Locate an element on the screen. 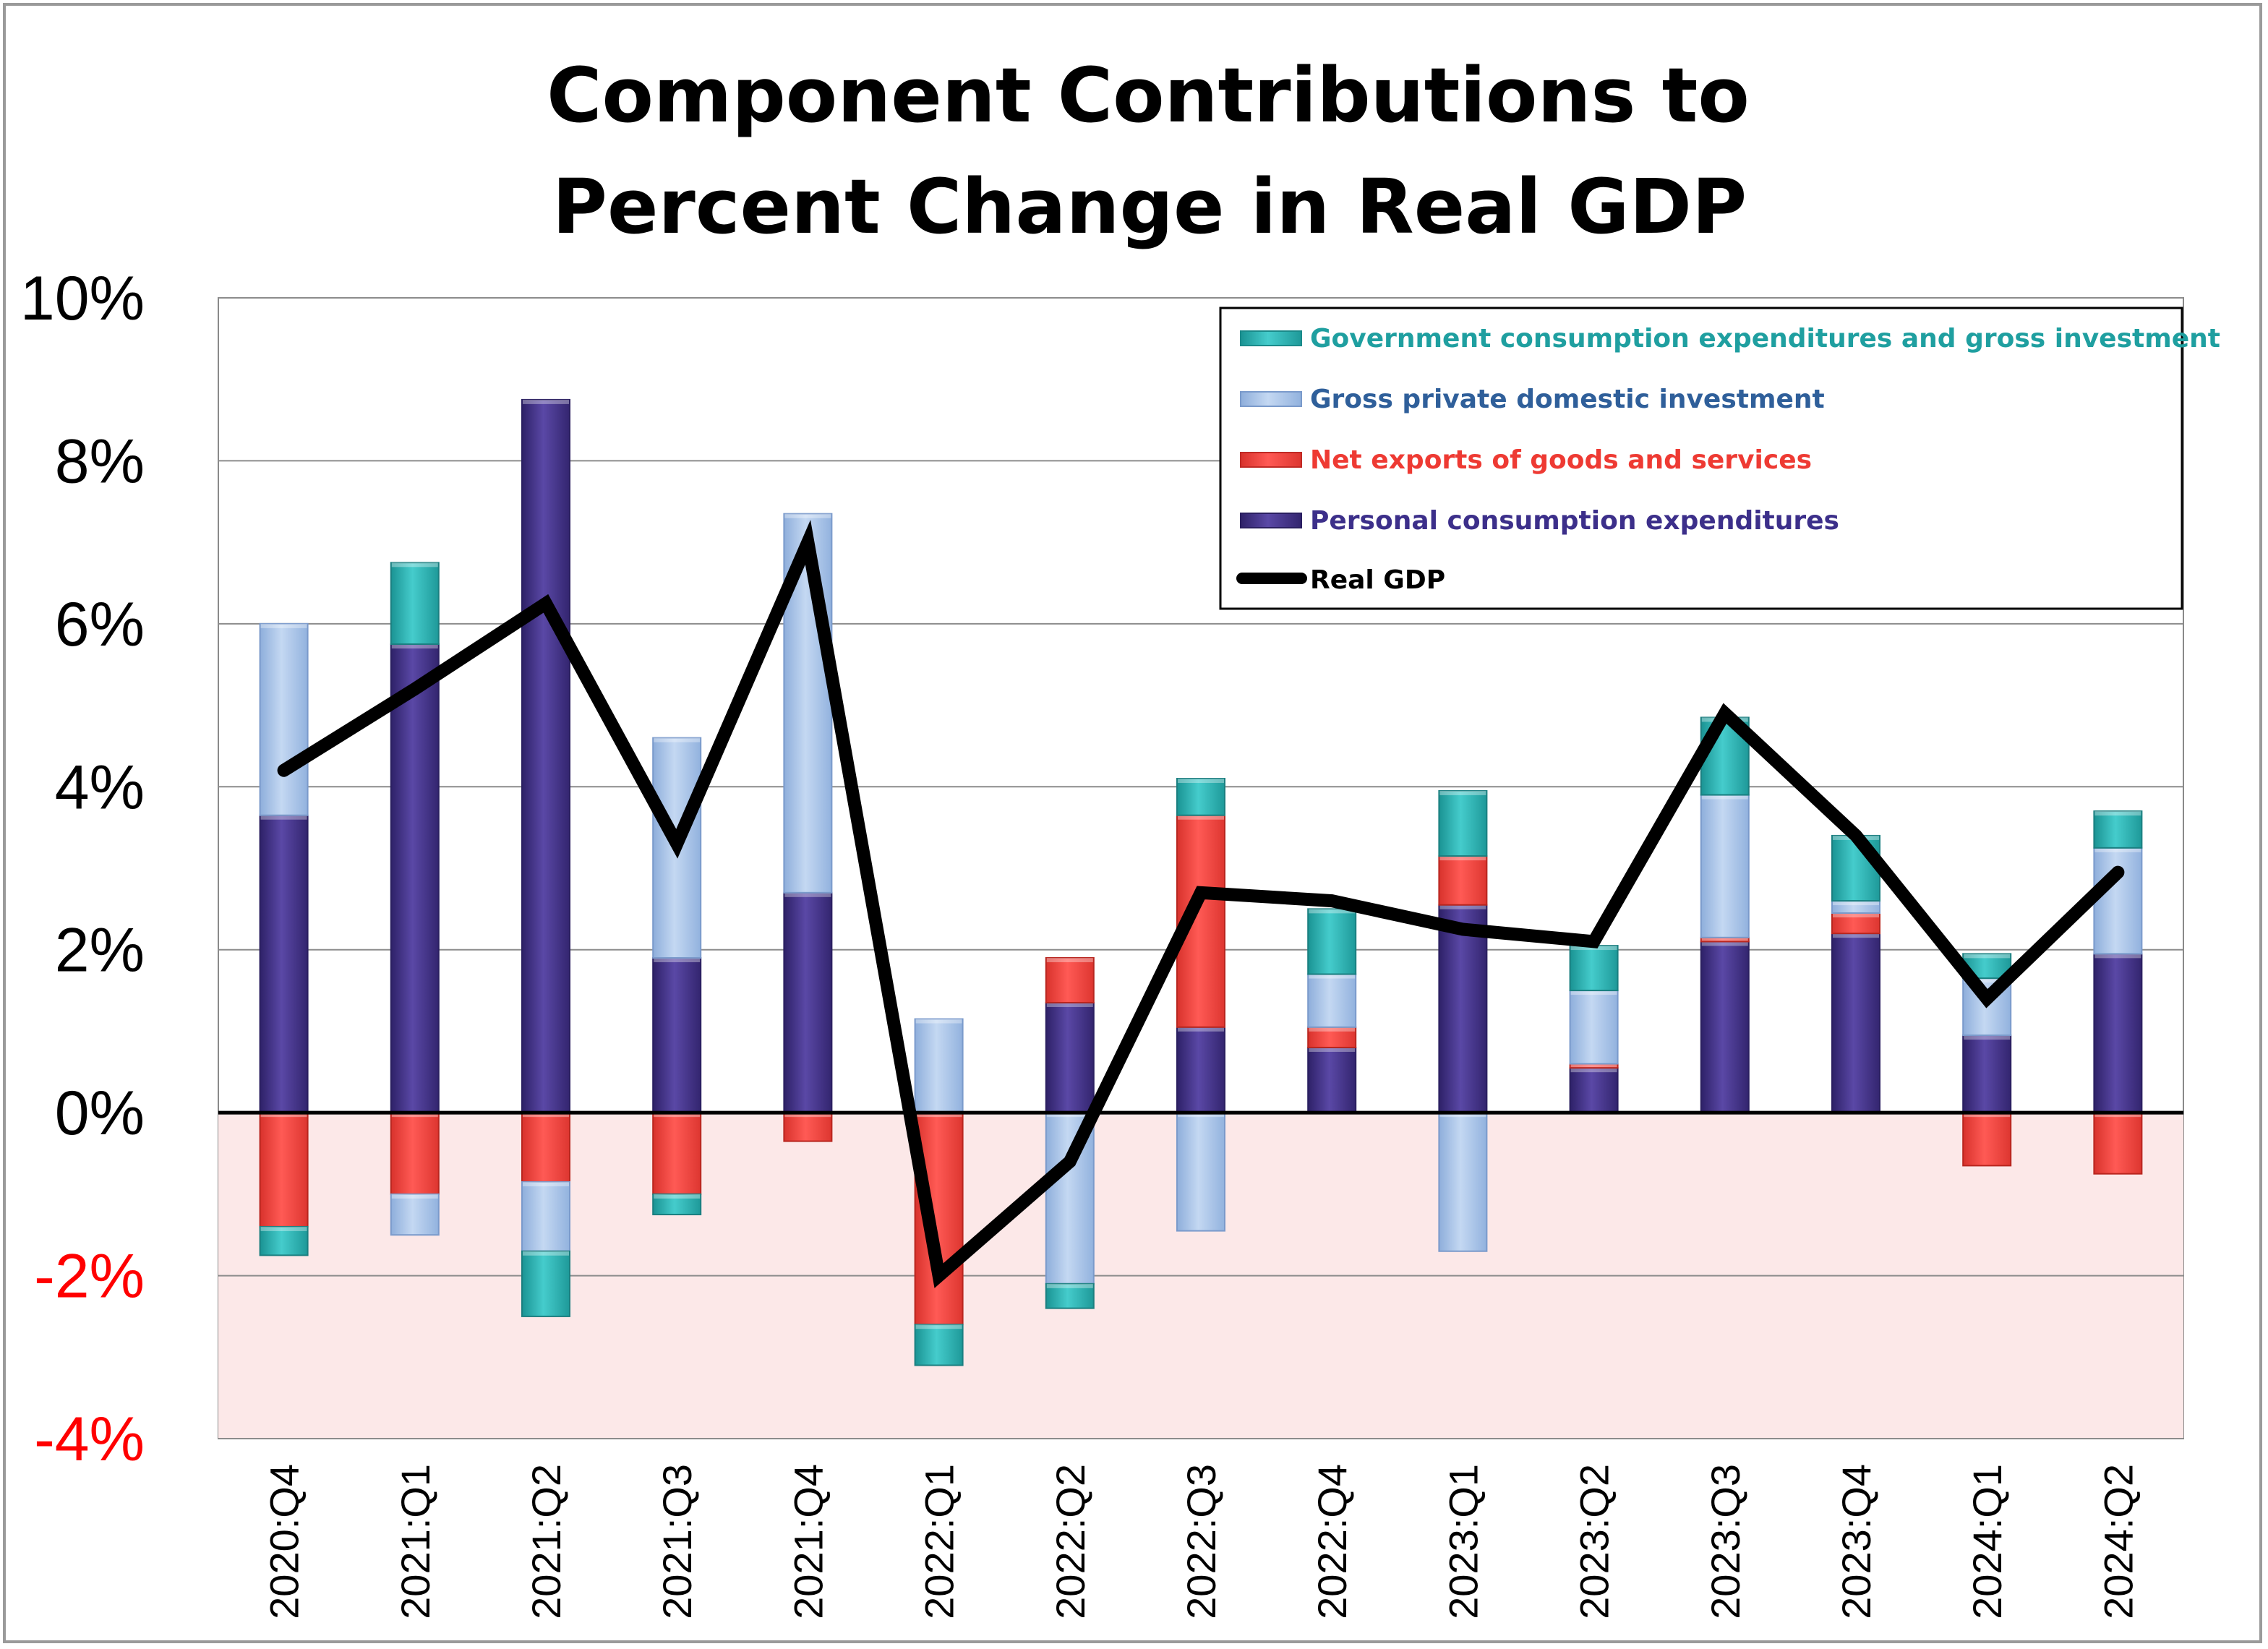 This screenshot has height=1649, width=2268. y-tick-label: -2% is located at coordinates (89, 1276).